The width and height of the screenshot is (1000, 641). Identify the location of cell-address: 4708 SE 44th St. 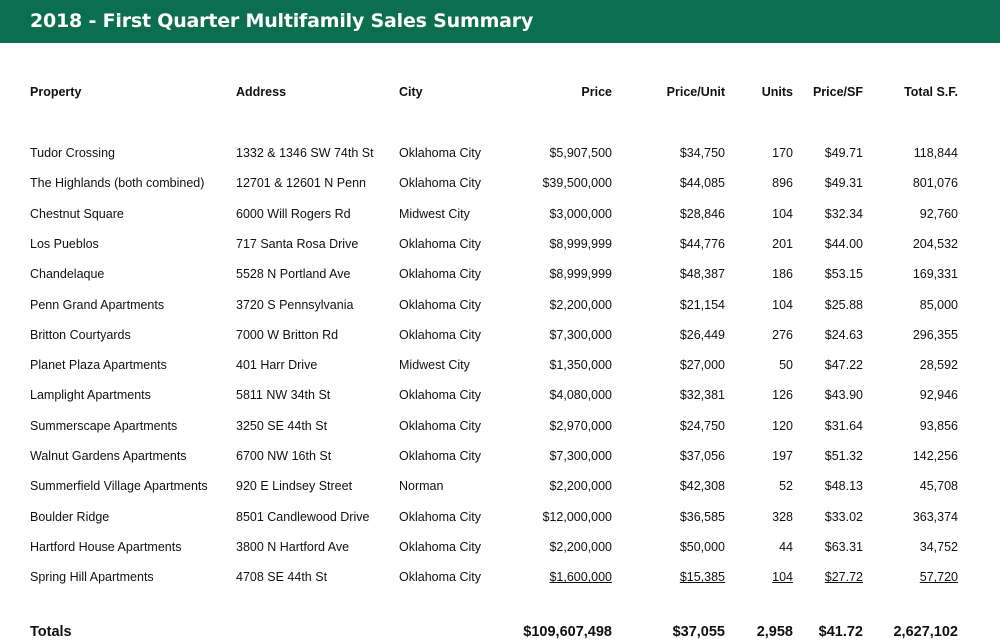
(282, 577).